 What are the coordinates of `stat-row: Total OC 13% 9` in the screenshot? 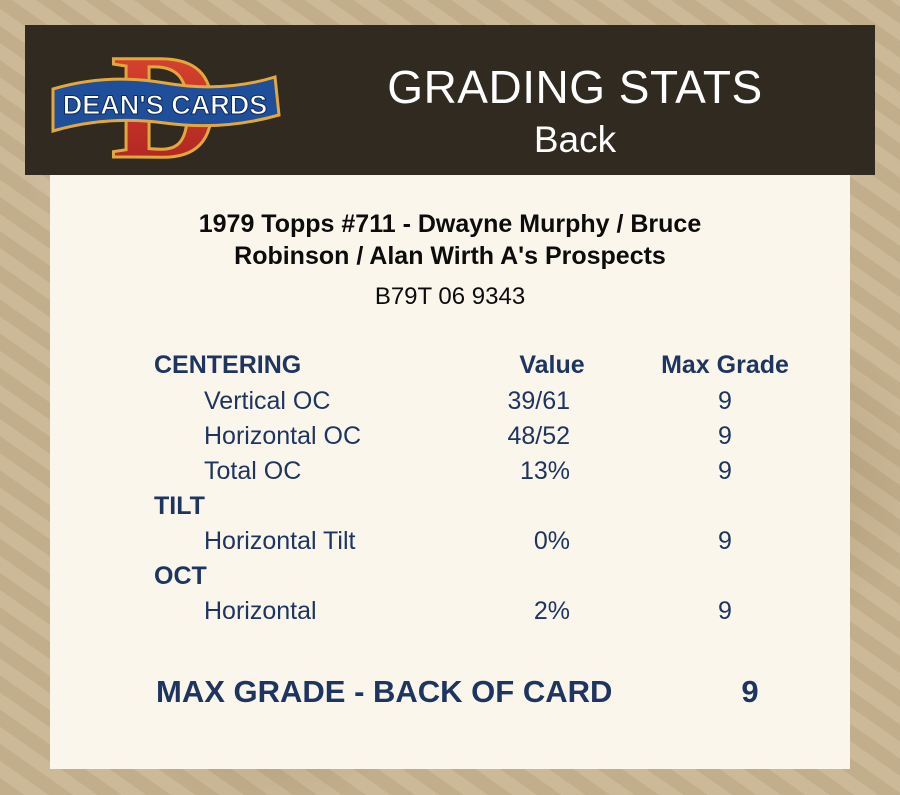 It's located at (450, 471).